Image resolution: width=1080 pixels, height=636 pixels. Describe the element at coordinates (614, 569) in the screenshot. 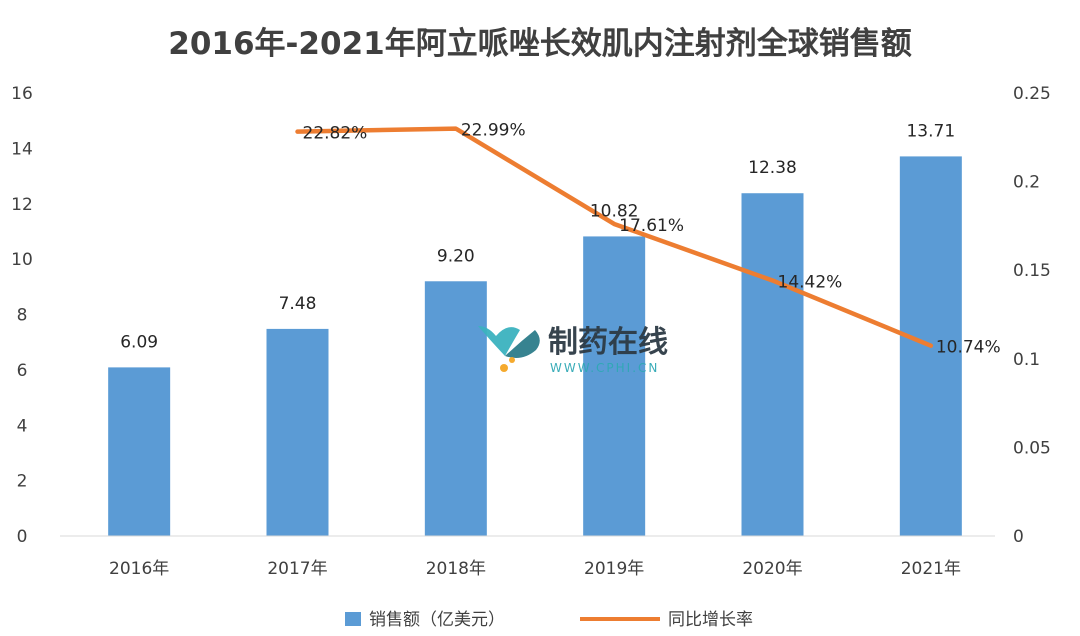

I see `x-tick-label: 2019年` at that location.